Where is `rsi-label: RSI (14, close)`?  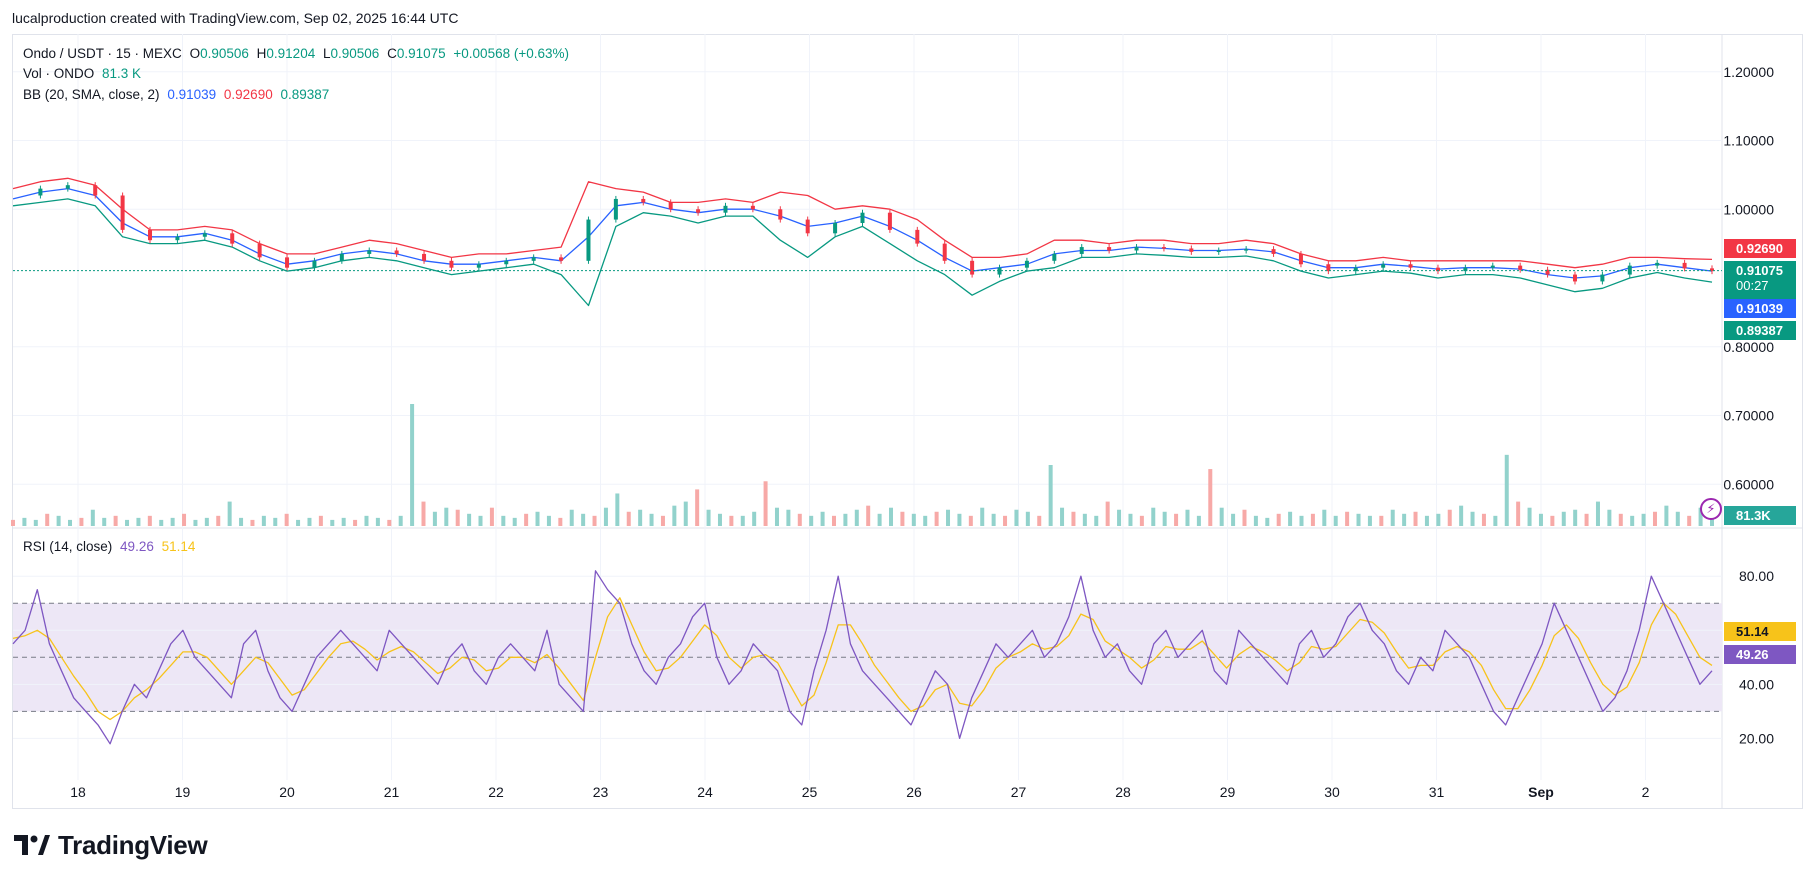
rsi-label: RSI (14, close) is located at coordinates (68, 546).